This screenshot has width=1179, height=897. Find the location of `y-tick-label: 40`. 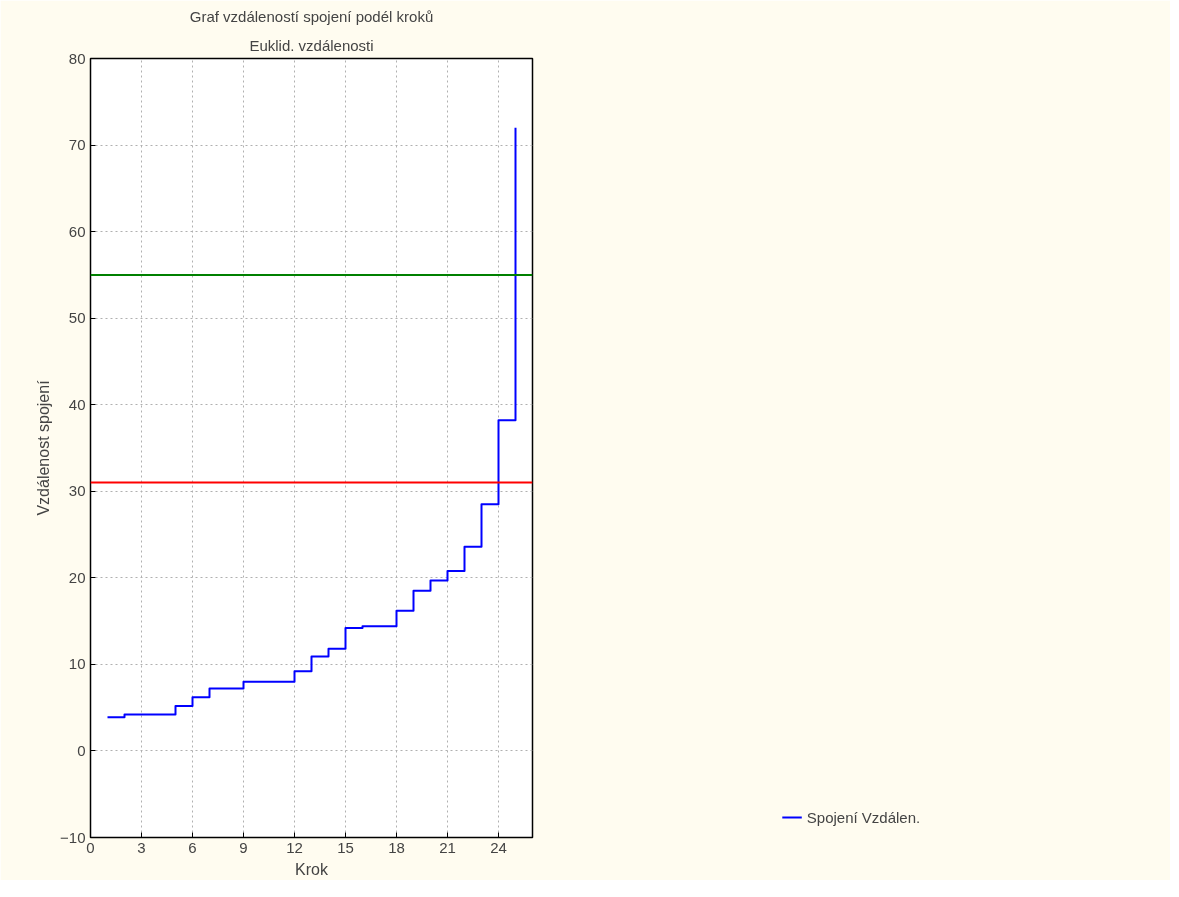

y-tick-label: 40 is located at coordinates (77, 404).